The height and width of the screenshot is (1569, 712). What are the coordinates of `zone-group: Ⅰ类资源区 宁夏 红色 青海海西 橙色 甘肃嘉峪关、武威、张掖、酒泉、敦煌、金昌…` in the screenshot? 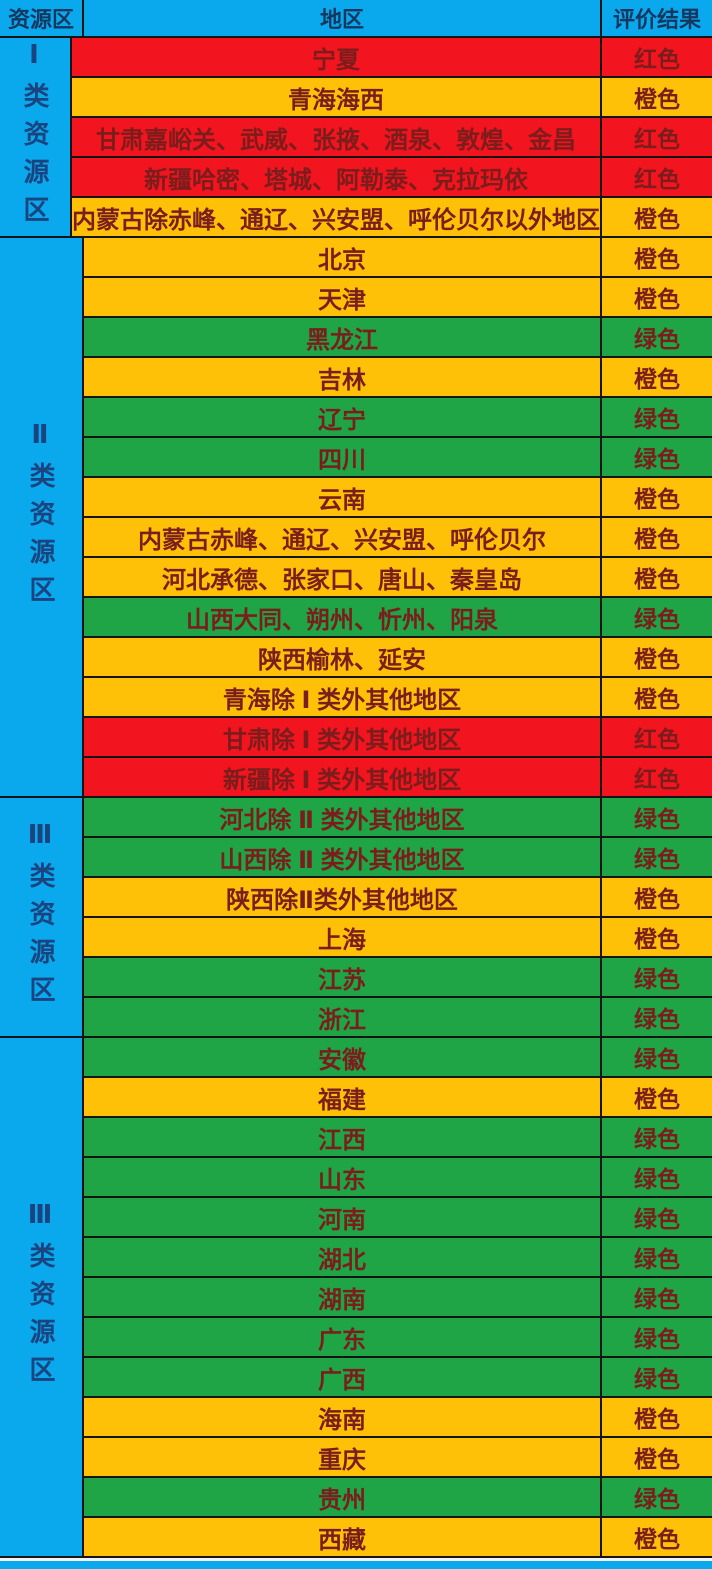 It's located at (356, 138).